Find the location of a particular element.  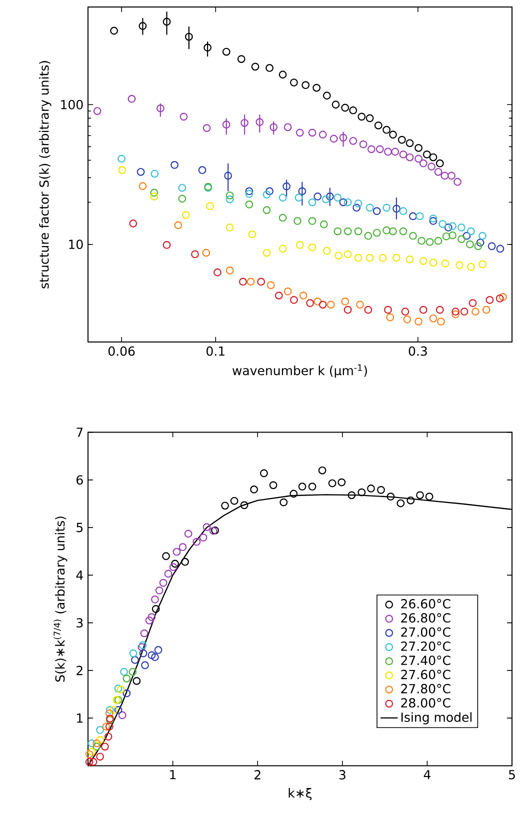

y-tick-label: 6 is located at coordinates (79, 480).